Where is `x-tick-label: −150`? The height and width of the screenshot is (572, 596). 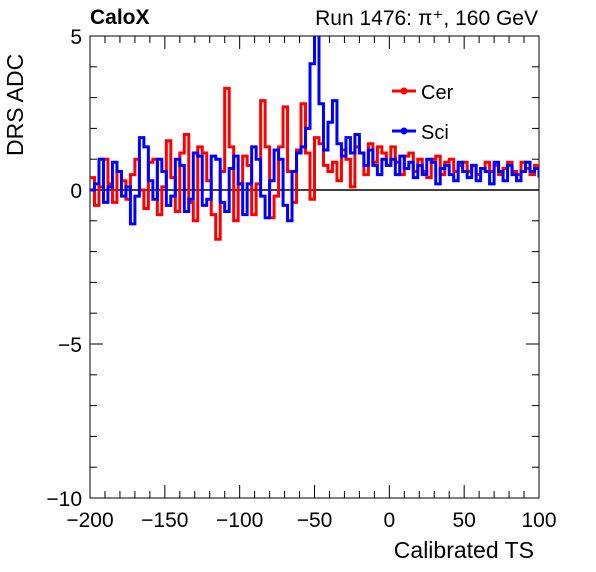 x-tick-label: −150 is located at coordinates (164, 520).